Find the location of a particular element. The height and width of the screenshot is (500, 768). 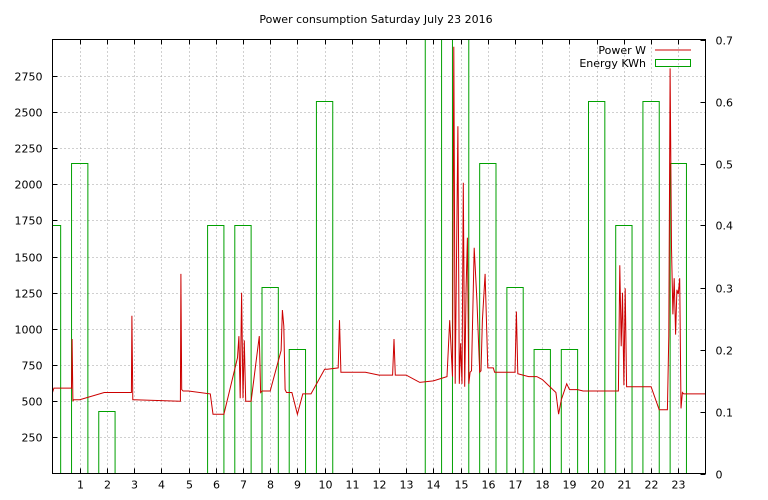

x-tick-label: 19 is located at coordinates (570, 485).